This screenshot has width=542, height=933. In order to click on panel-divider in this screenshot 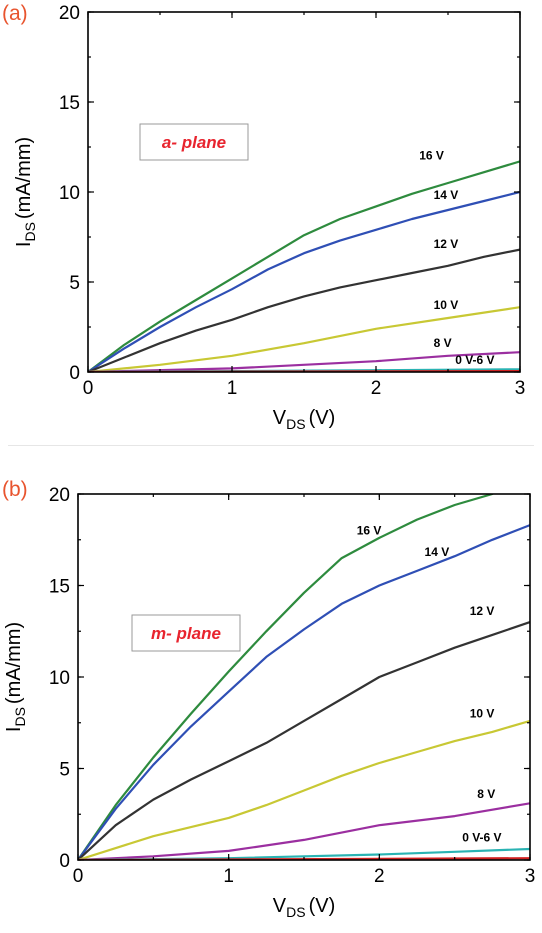, I will do `click(271, 445)`.